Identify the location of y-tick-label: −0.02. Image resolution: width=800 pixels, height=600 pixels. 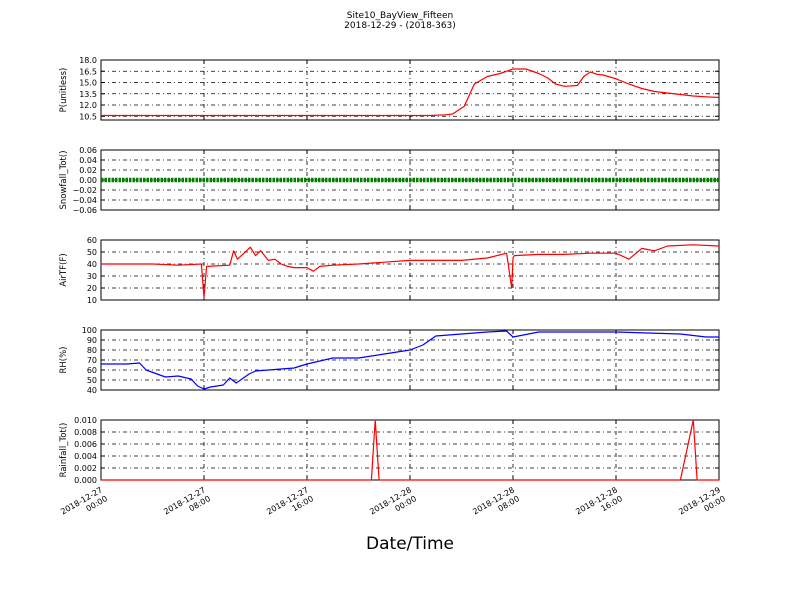
(84, 190).